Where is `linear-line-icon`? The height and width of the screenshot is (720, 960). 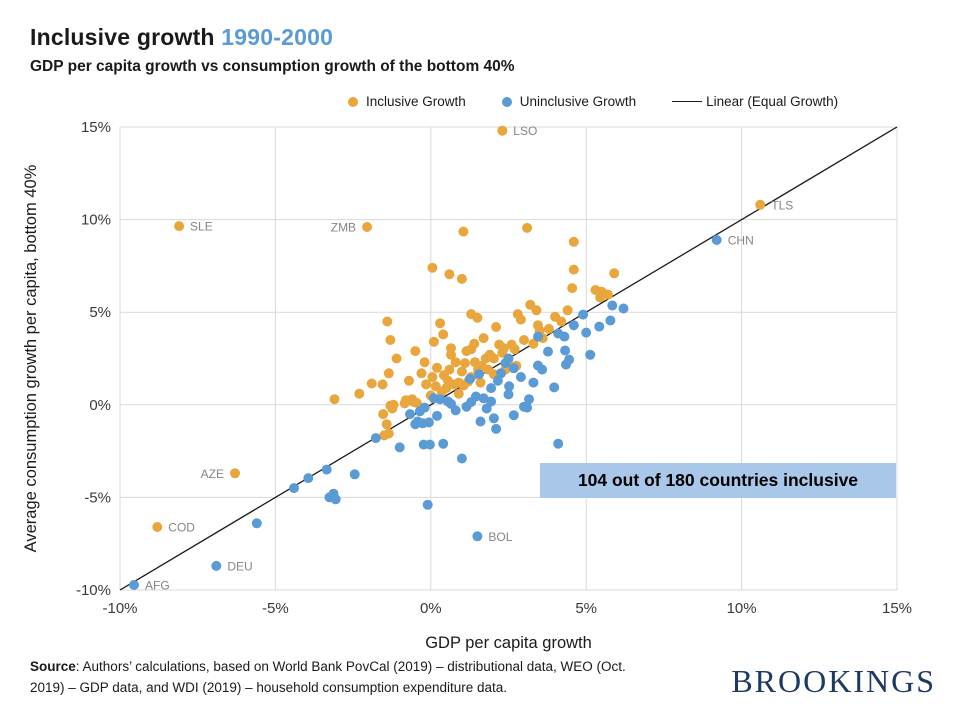 linear-line-icon is located at coordinates (687, 101).